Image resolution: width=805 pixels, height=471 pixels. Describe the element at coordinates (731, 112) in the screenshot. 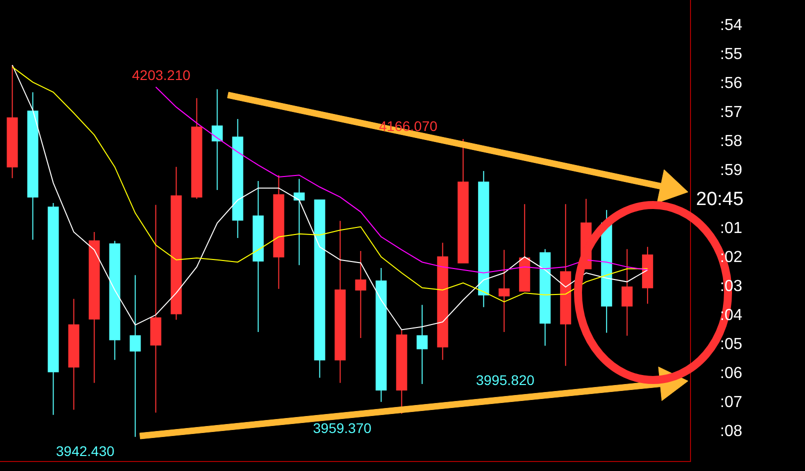

I see `text: :57` at that location.